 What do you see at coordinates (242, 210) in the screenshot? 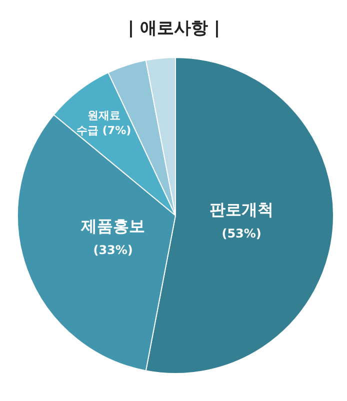
I see `slice-label: 판로개척` at bounding box center [242, 210].